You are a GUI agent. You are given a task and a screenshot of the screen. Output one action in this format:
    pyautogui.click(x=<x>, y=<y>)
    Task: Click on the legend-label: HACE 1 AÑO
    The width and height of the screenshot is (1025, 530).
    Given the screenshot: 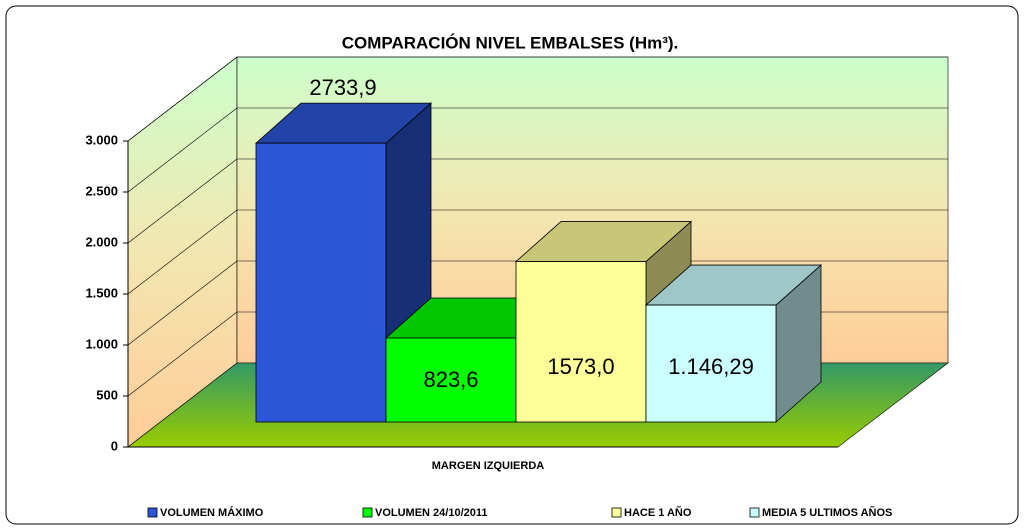 What is the action you would take?
    pyautogui.click(x=658, y=512)
    